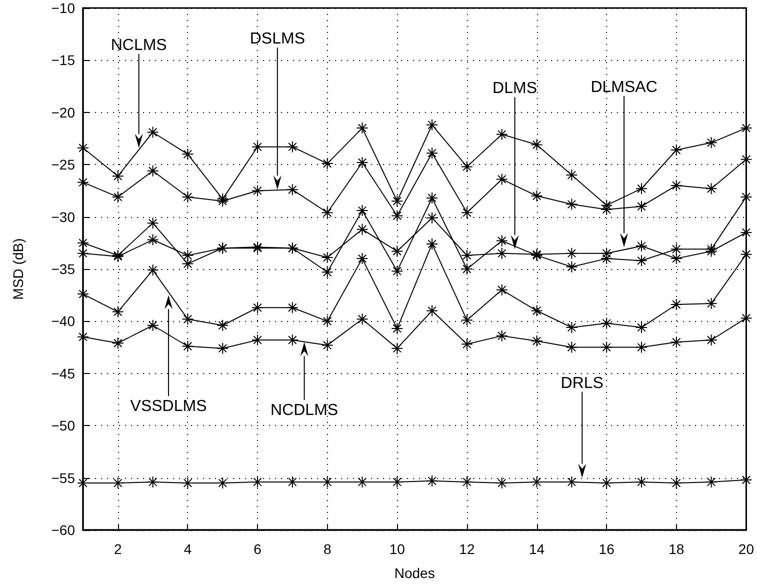 The height and width of the screenshot is (588, 757). What do you see at coordinates (188, 549) in the screenshot?
I see `x-tick-label: 4` at bounding box center [188, 549].